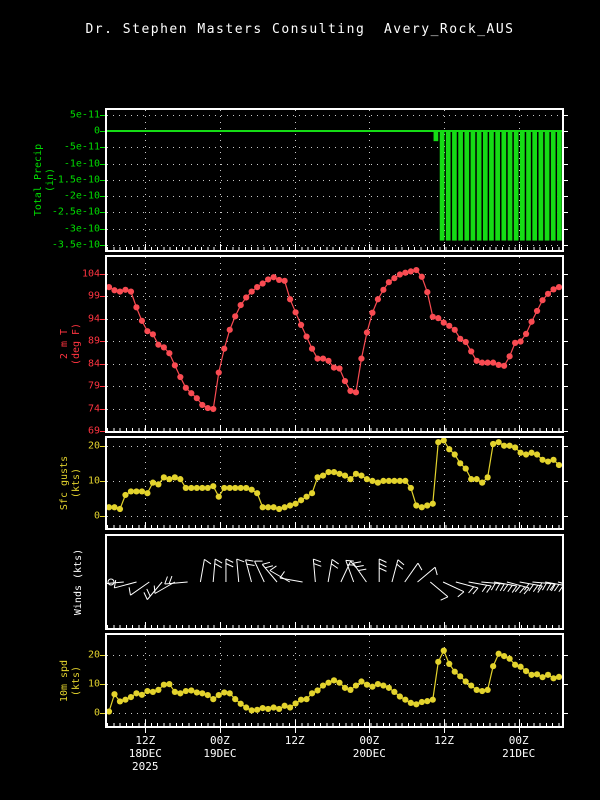 The height and width of the screenshot is (800, 600). Describe the element at coordinates (313, 680) in the screenshot. I see `panel-10m-speed: 10m spd (kts) 20 10 0` at that location.